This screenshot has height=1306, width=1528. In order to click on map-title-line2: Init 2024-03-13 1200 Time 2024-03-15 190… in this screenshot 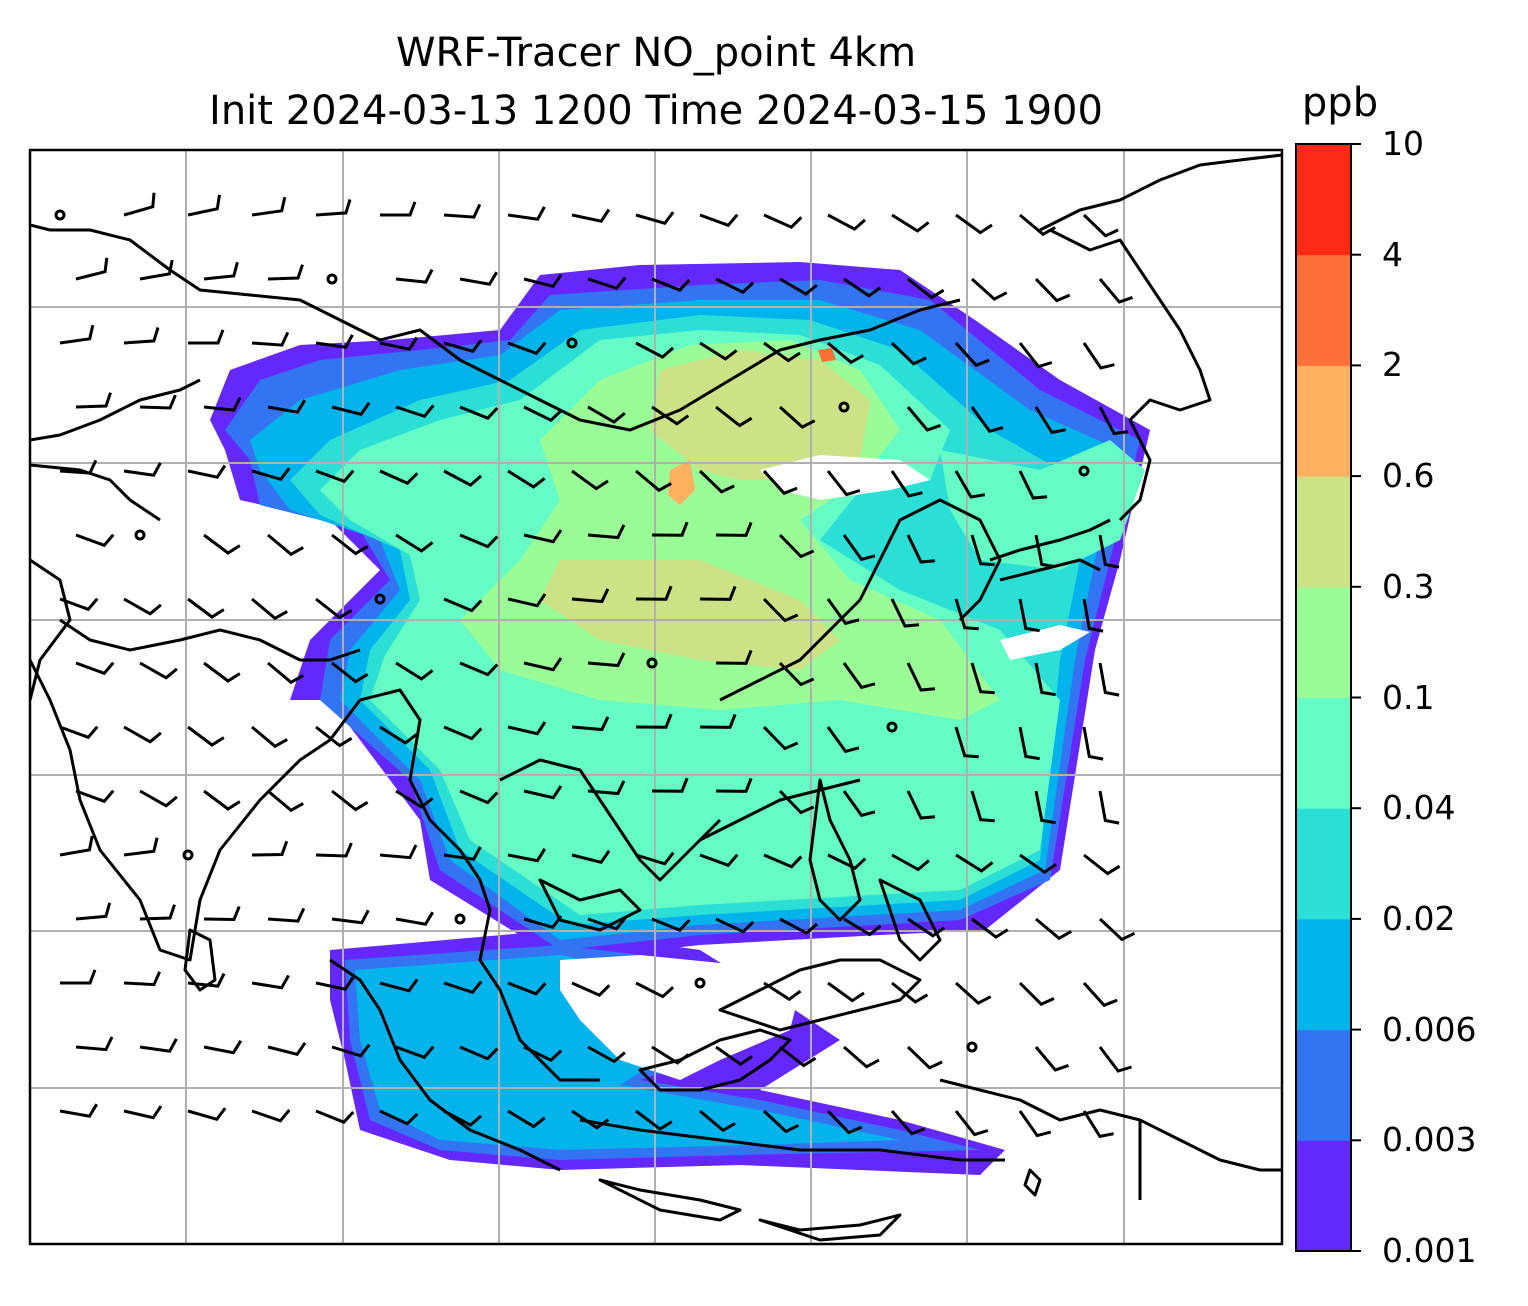, I will do `click(656, 111)`.